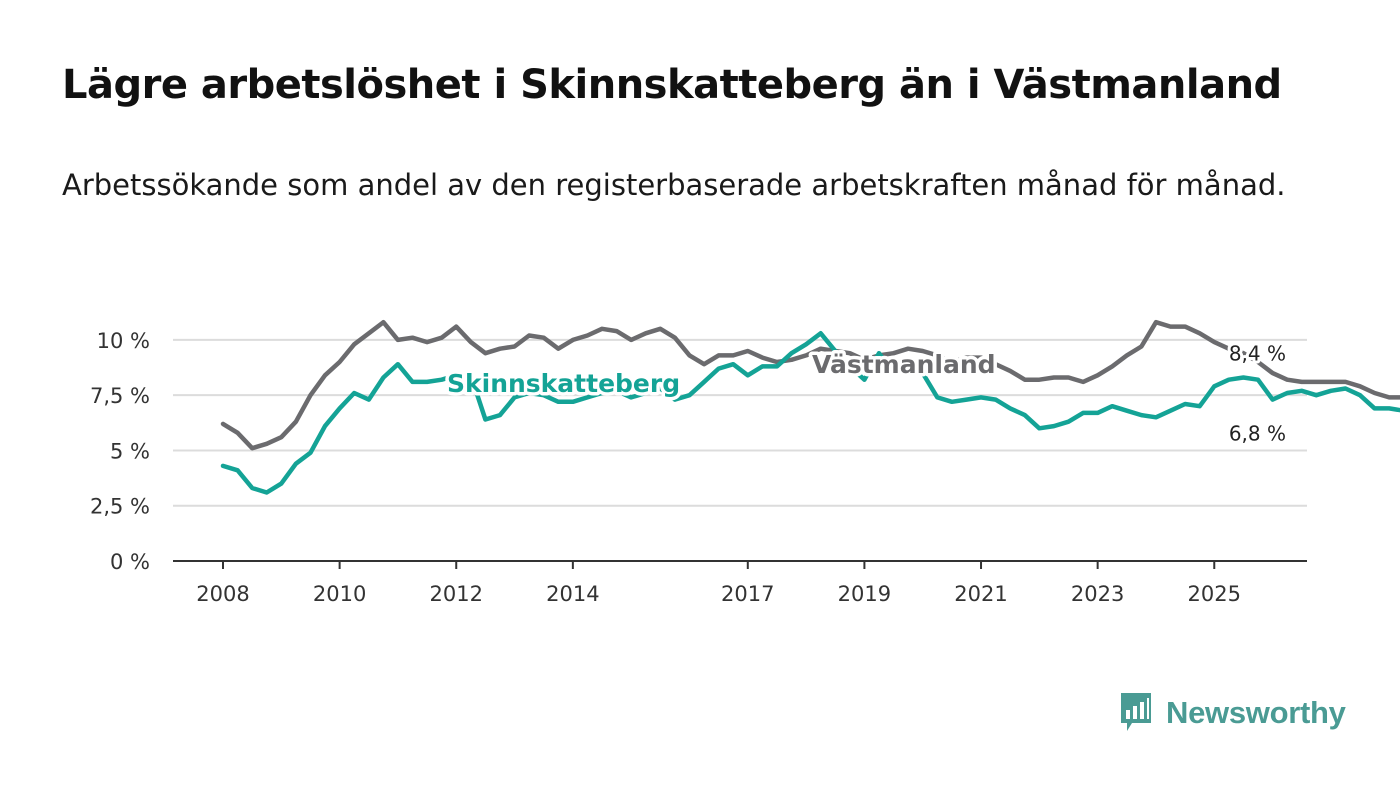 This screenshot has height=794, width=1400. I want to click on y-tick-label: 2,5 %, so click(120, 507).